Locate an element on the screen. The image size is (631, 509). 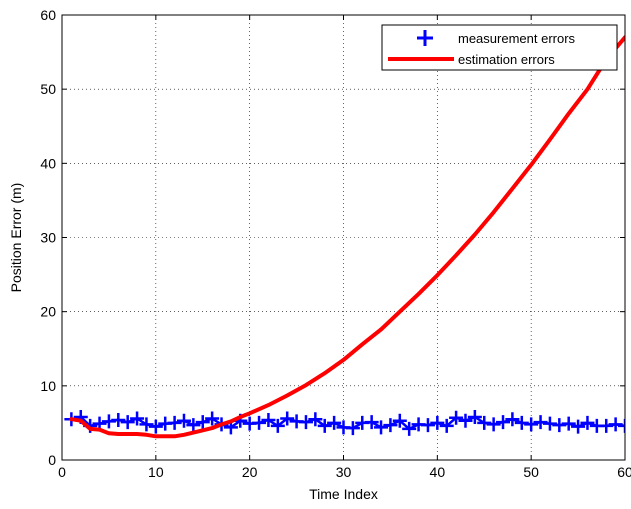
x-tick-label: 10 is located at coordinates (156, 472).